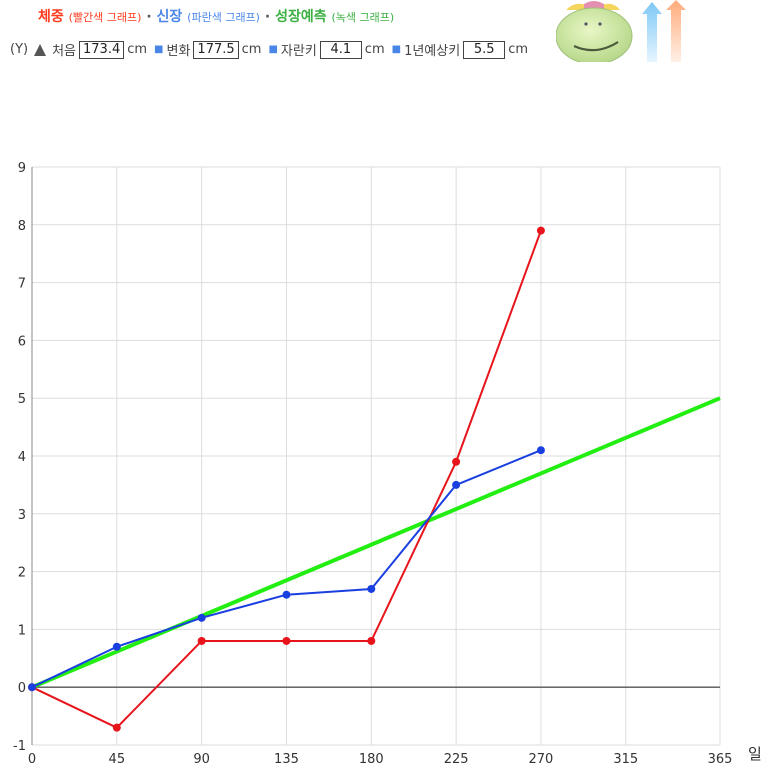 This screenshot has width=773, height=780. Describe the element at coordinates (22, 573) in the screenshot. I see `y-tick-label: 2` at that location.